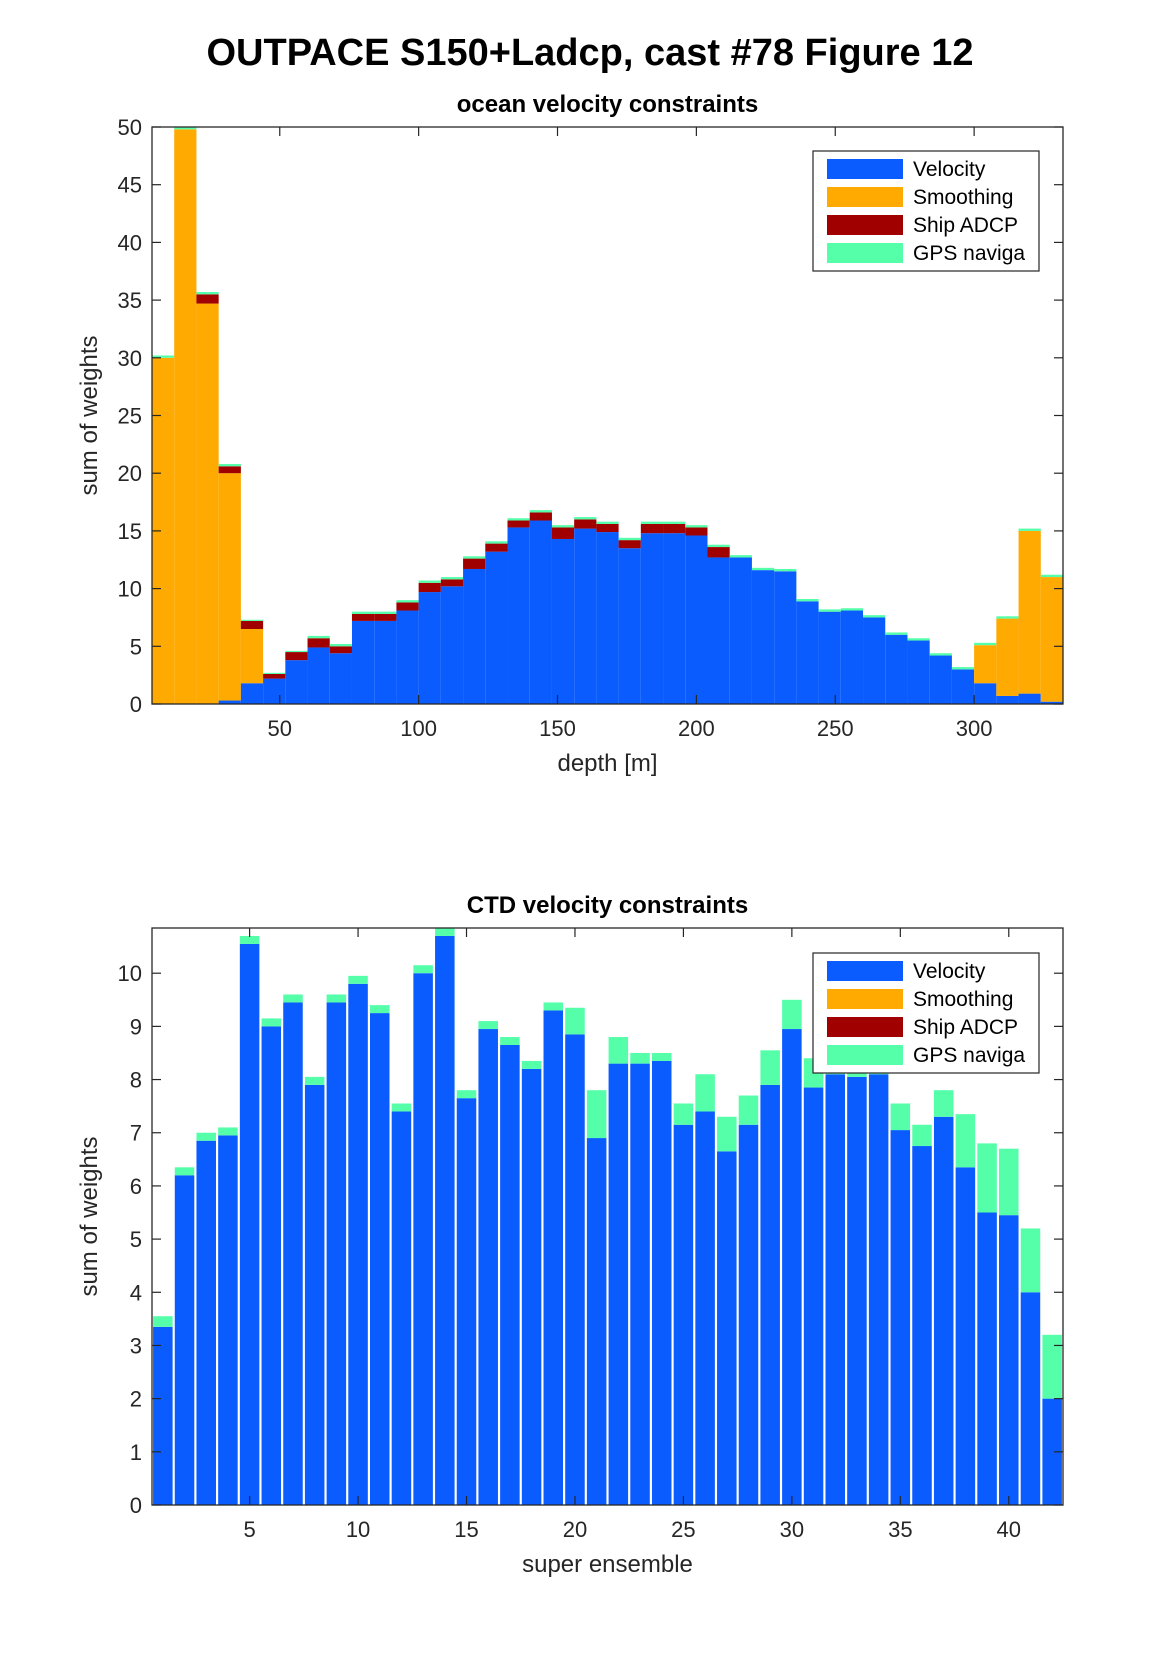  What do you see at coordinates (949, 971) in the screenshot?
I see `legend-label: Velocity` at bounding box center [949, 971].